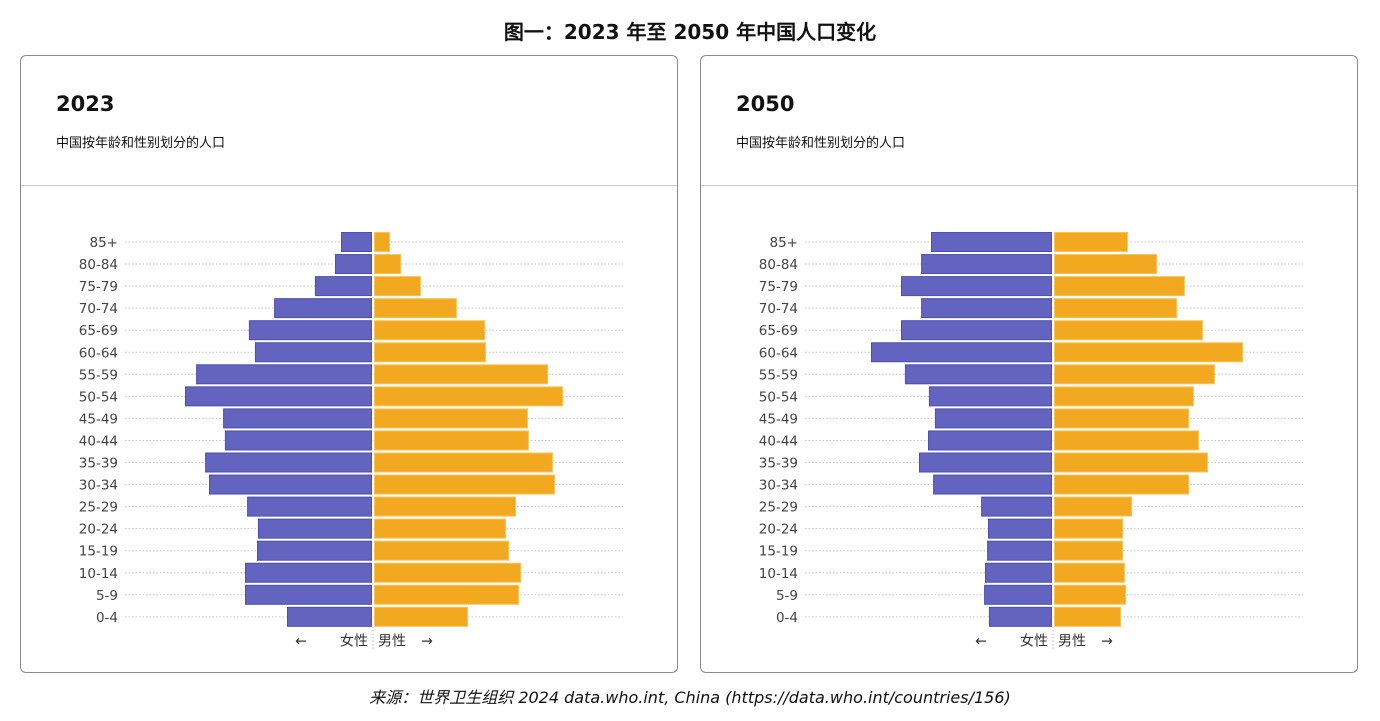 Image resolution: width=1380 pixels, height=721 pixels. I want to click on right-arrow-icon: →, so click(427, 641).